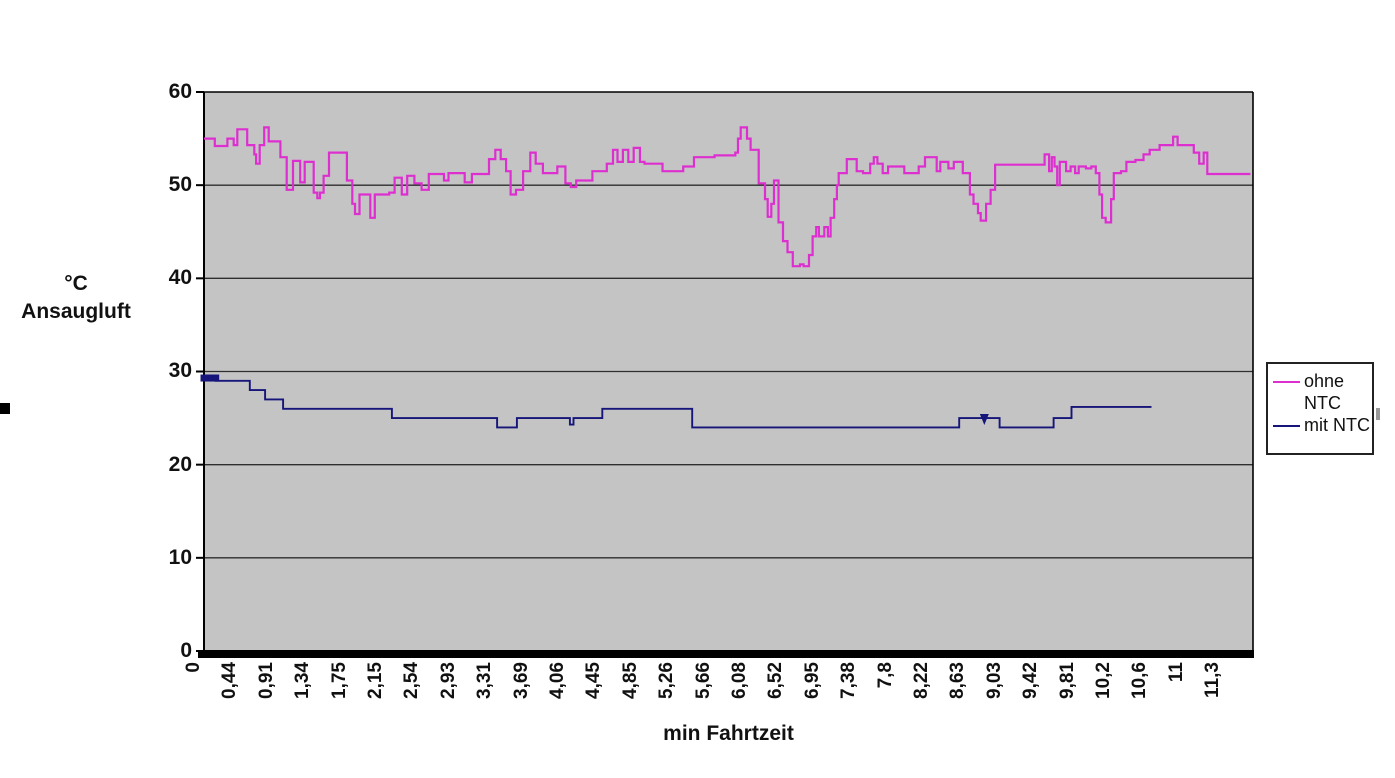 The image size is (1395, 778). Describe the element at coordinates (678, 403) in the screenshot. I see `series-line-mit-ntc` at that location.